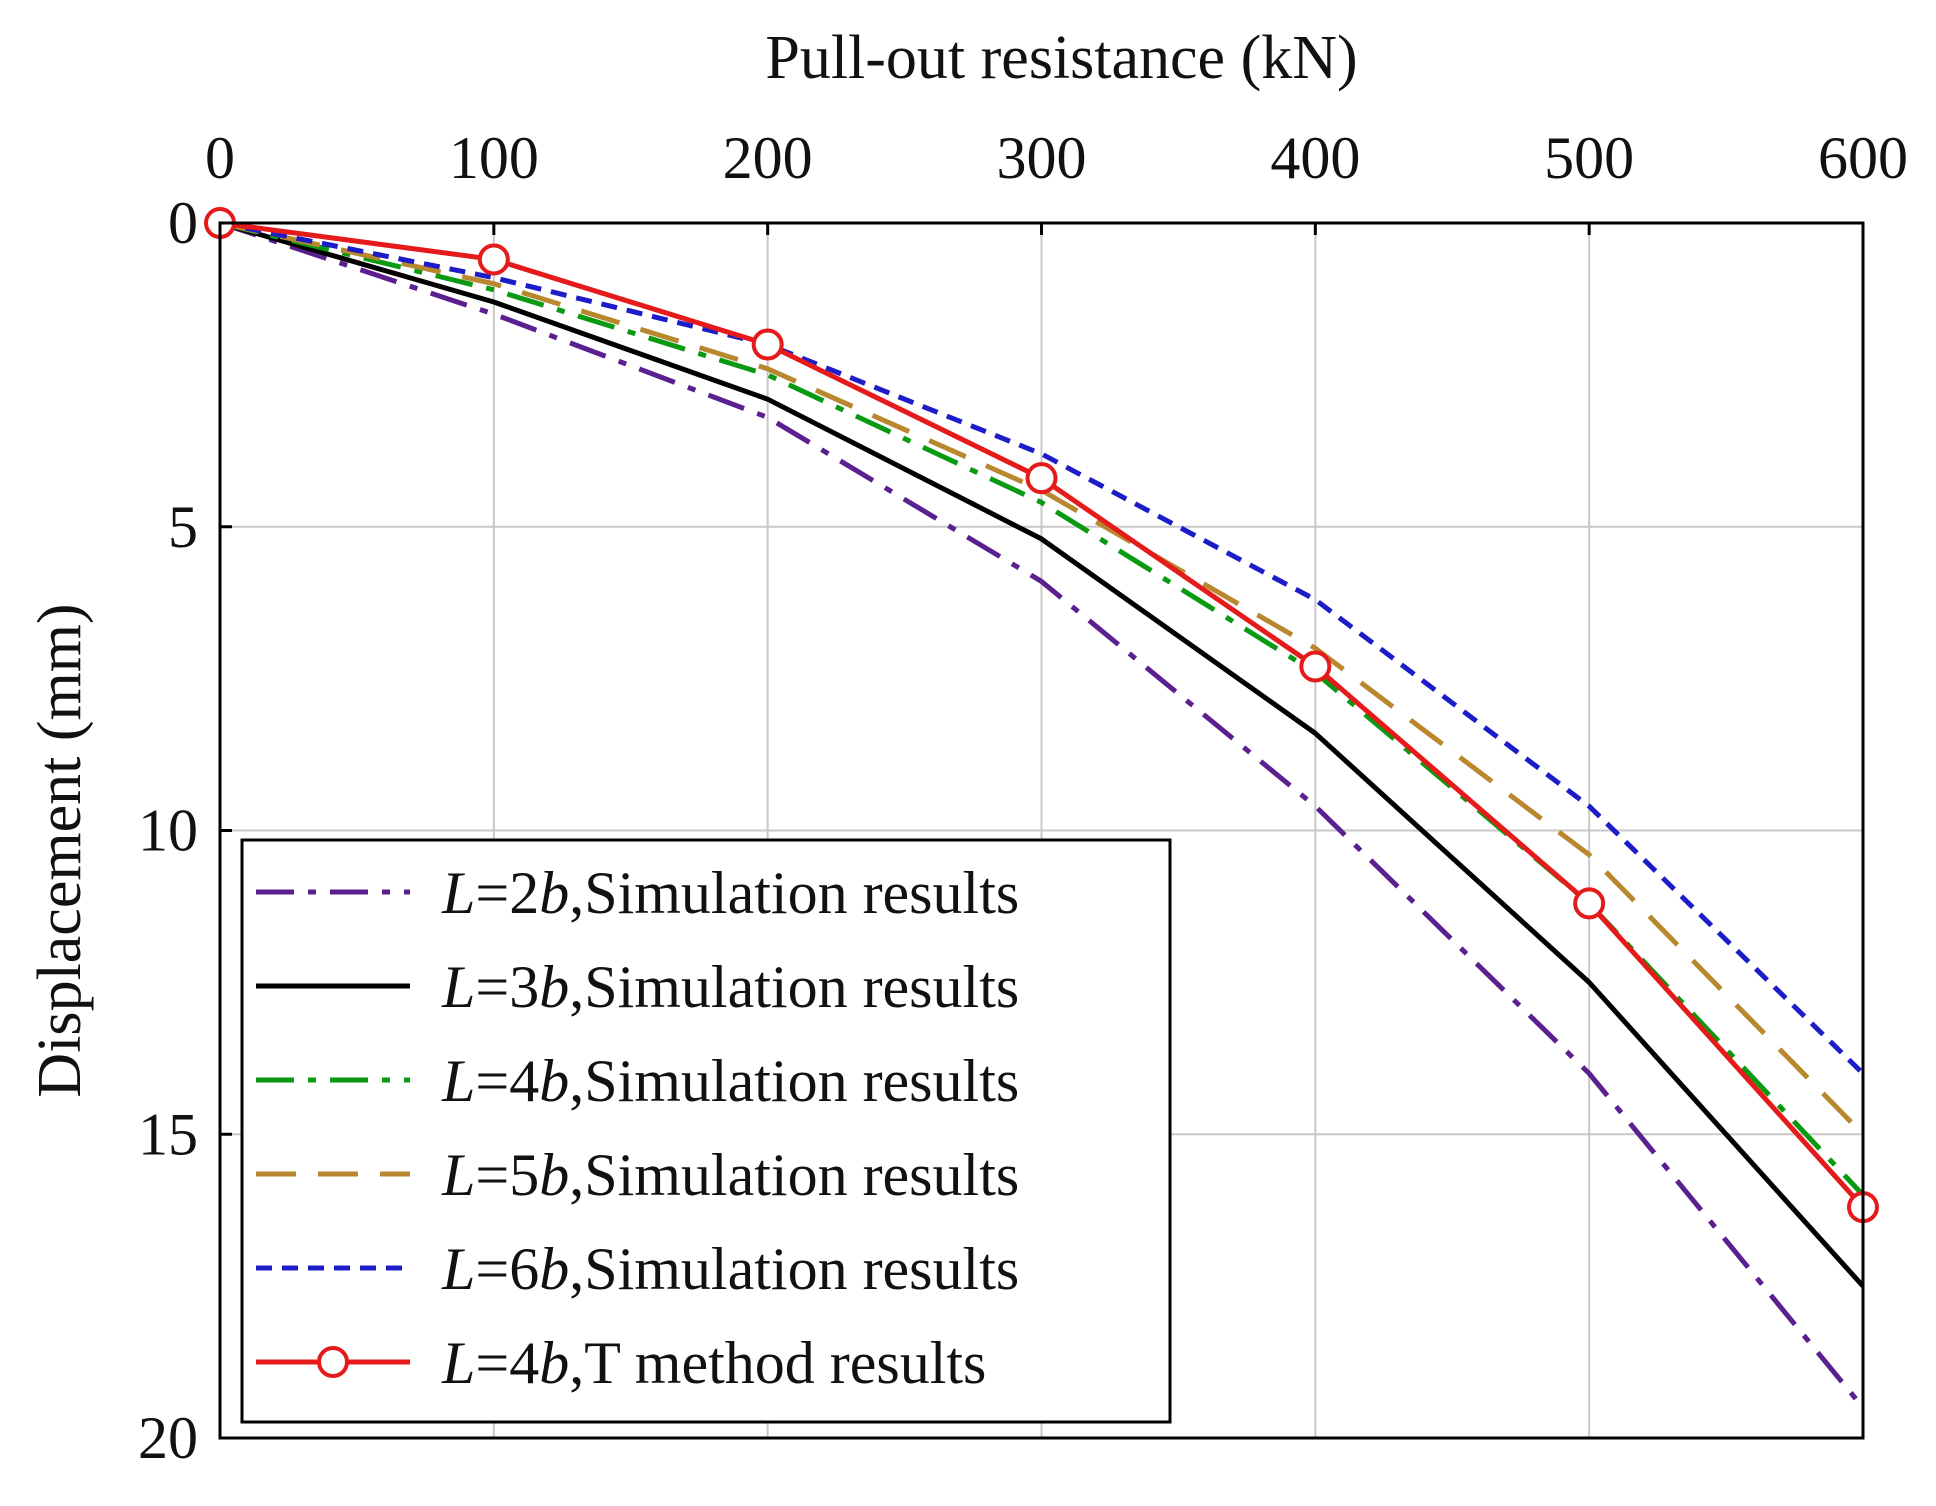 The image size is (1936, 1506). Describe the element at coordinates (183, 527) in the screenshot. I see `y-tick-label: 5` at that location.